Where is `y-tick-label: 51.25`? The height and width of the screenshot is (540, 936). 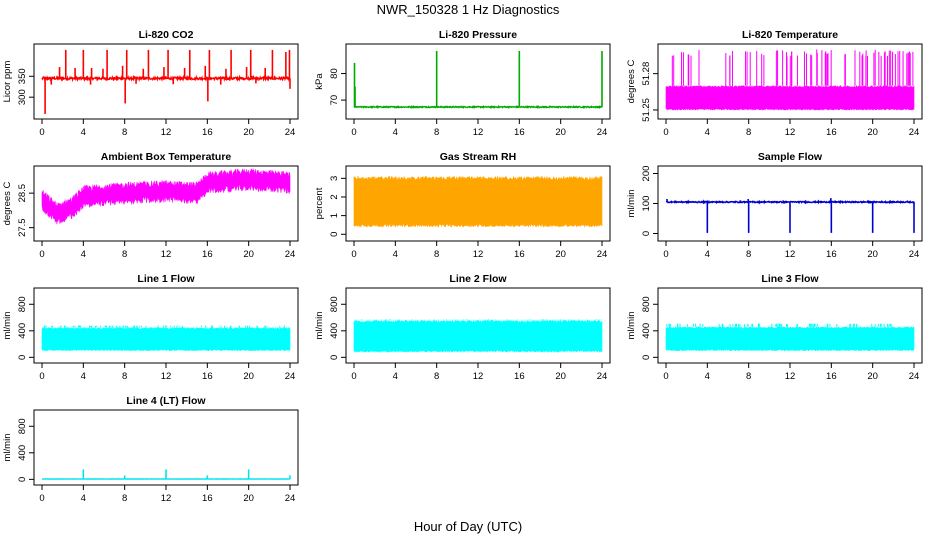
y-tick-label: 51.25 is located at coordinates (646, 110).